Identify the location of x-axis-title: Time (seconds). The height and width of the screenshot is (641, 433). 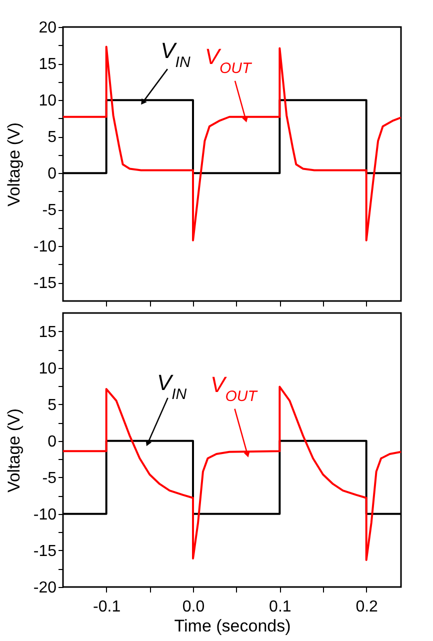
(232, 626).